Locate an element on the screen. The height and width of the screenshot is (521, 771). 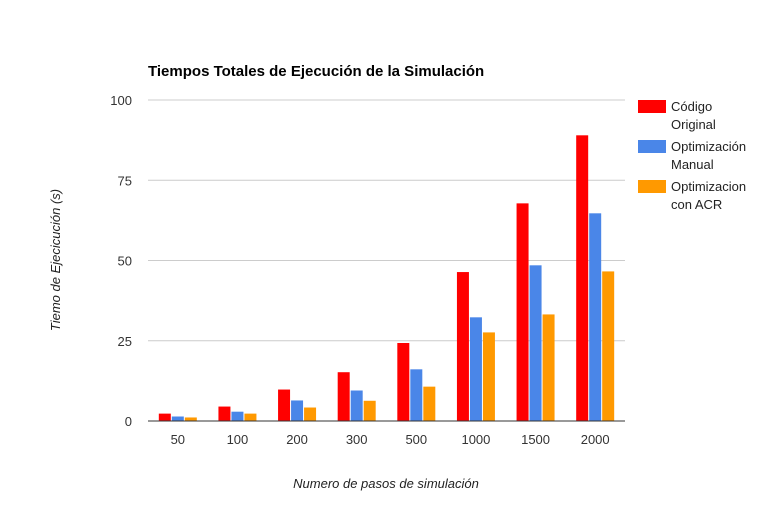
bar-código-original-200 is located at coordinates (284, 405).